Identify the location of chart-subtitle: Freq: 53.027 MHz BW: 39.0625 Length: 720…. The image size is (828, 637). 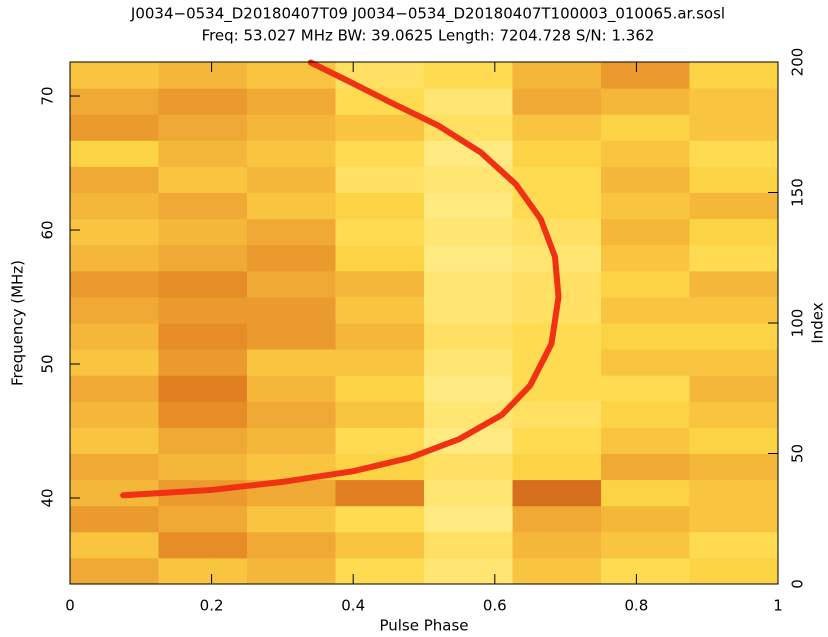
(428, 36).